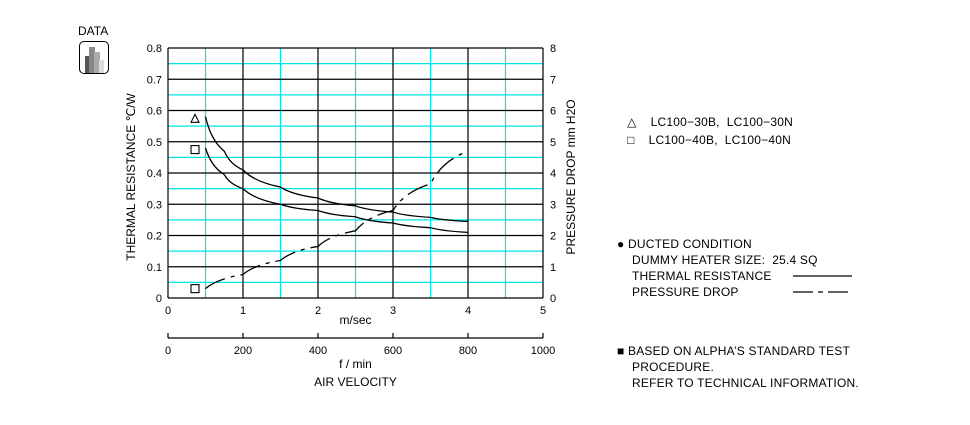 This screenshot has width=970, height=425. Describe the element at coordinates (355, 364) in the screenshot. I see `svg-text: f / min` at that location.